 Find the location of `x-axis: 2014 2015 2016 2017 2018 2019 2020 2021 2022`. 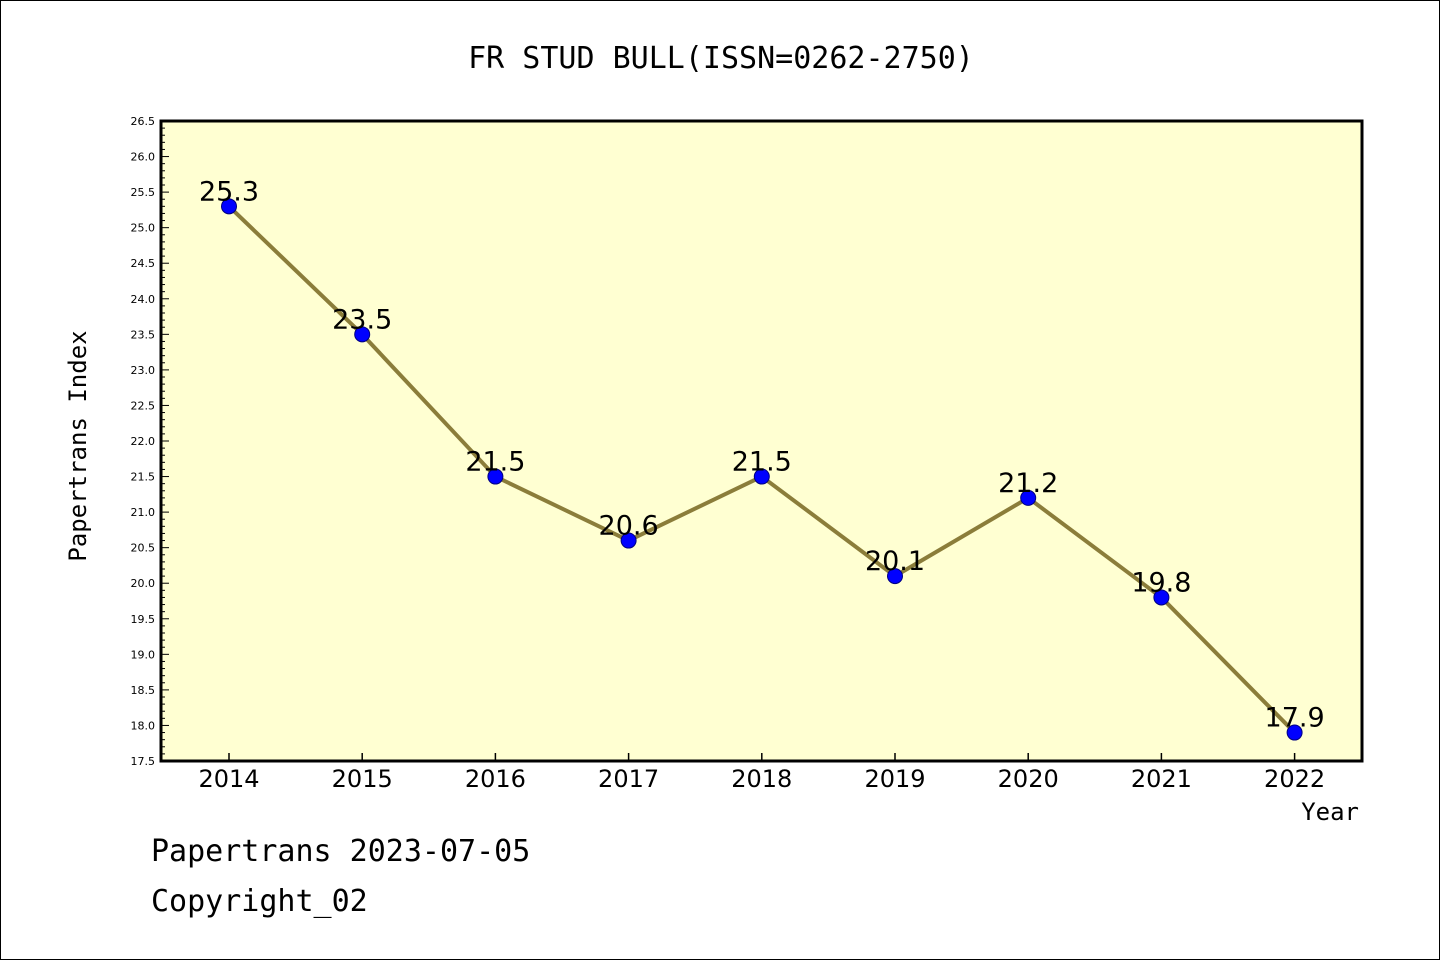

x-axis: 2014 2015 2016 2017 2018 2019 2020 2021 2022 is located at coordinates (761, 773).